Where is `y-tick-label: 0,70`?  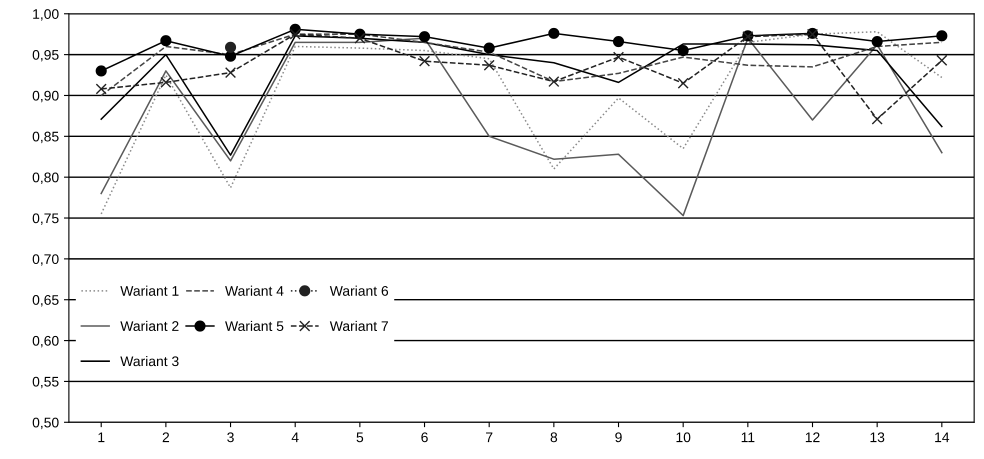 y-tick-label: 0,70 is located at coordinates (45, 260).